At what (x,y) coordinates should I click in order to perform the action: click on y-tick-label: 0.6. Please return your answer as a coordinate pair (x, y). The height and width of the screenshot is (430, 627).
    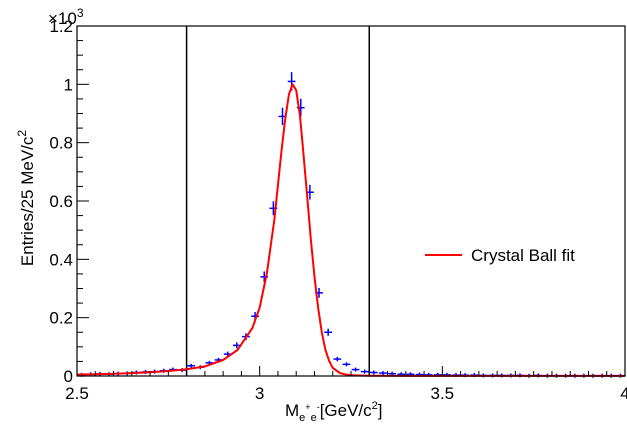
    Looking at the image, I should click on (61, 201).